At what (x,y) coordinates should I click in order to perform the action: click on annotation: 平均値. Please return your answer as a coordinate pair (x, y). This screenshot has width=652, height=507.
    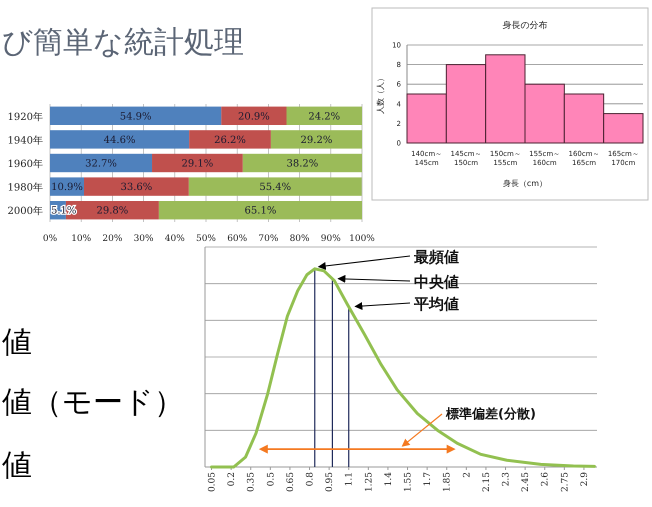
    Looking at the image, I should click on (436, 304).